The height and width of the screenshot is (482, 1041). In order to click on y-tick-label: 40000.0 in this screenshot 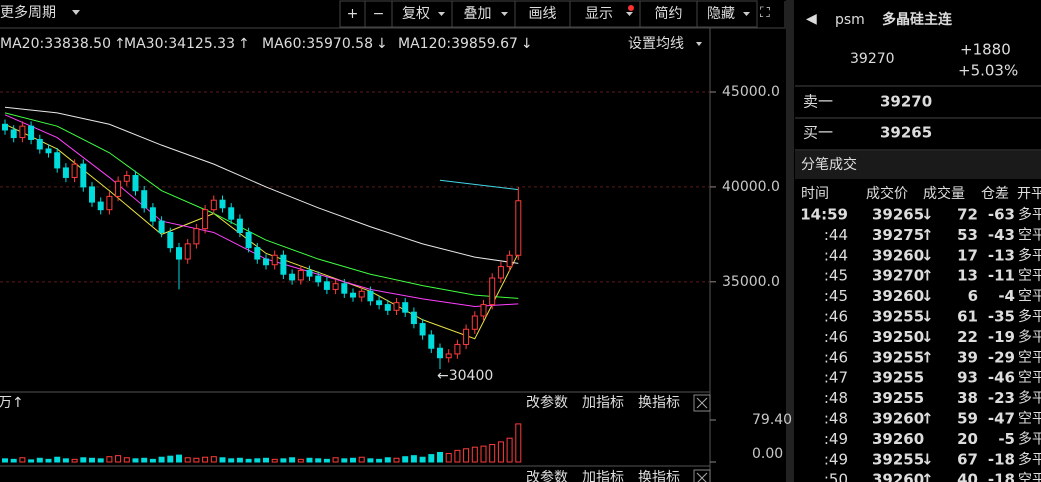, I will do `click(751, 187)`.